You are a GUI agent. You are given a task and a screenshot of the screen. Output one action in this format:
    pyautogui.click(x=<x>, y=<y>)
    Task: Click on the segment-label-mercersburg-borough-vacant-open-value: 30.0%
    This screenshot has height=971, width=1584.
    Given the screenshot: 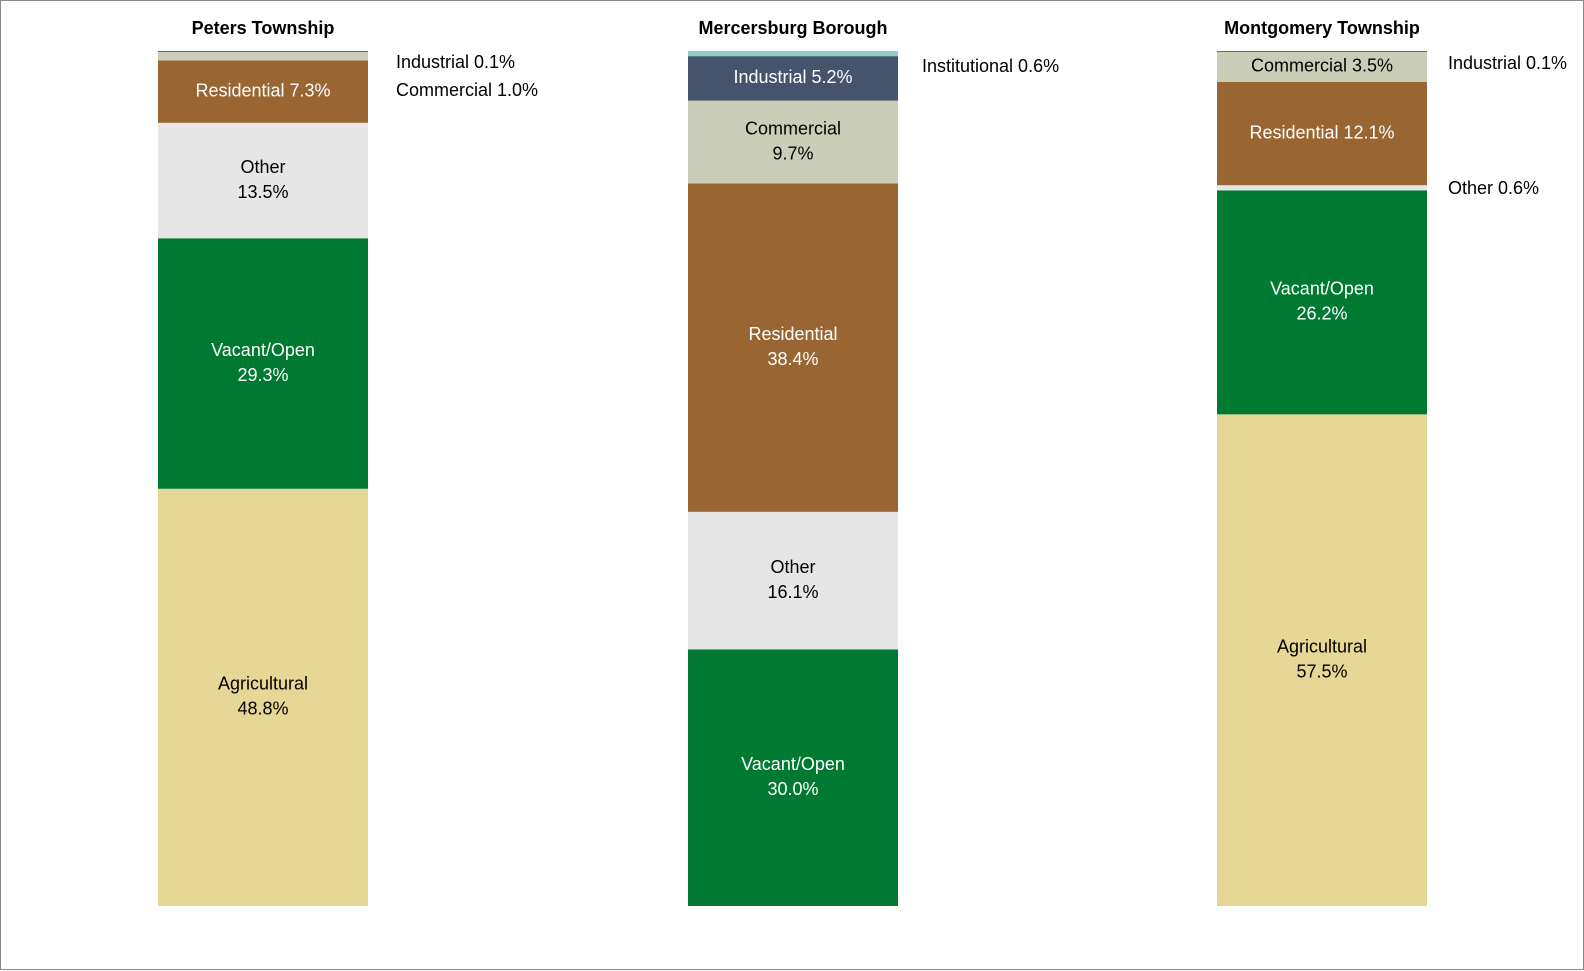 What is the action you would take?
    pyautogui.click(x=792, y=789)
    